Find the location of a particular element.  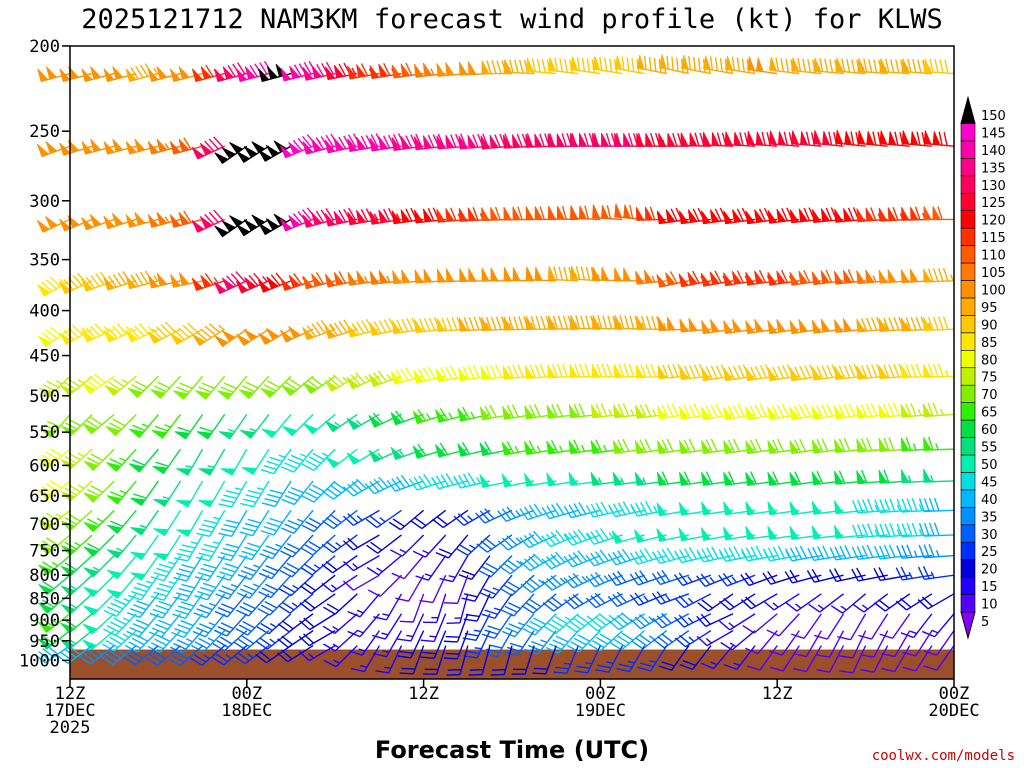

y-tick-label: 500 is located at coordinates (44, 397).